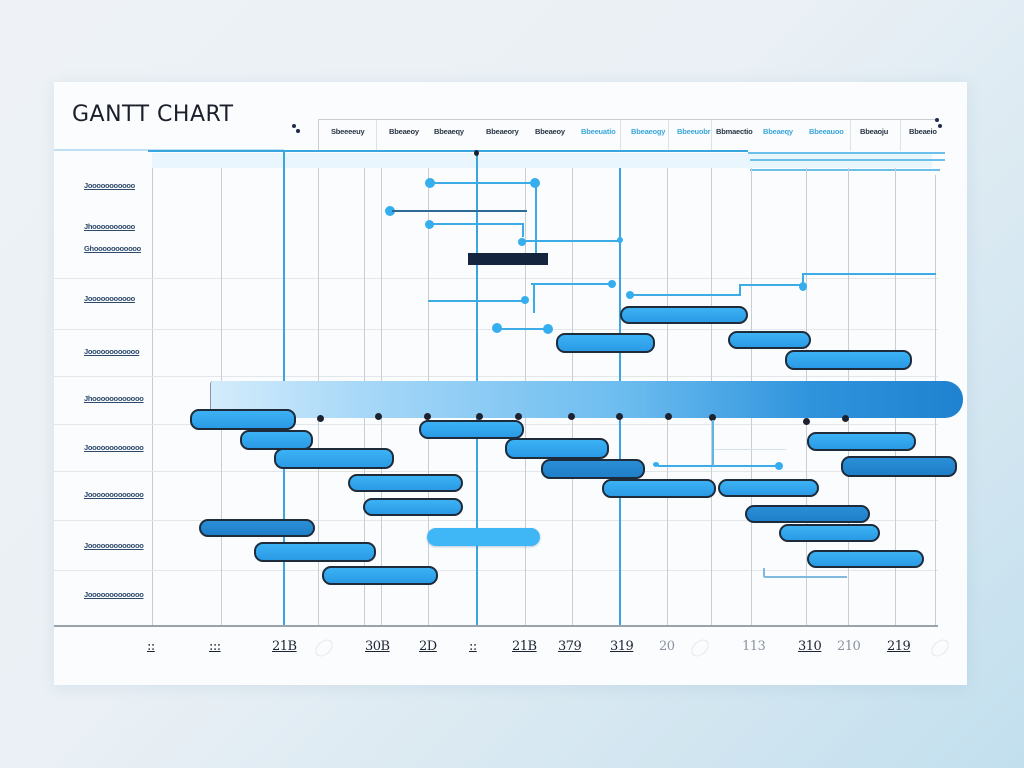  Describe the element at coordinates (215, 646) in the screenshot. I see `x-tick-label: :::` at that location.